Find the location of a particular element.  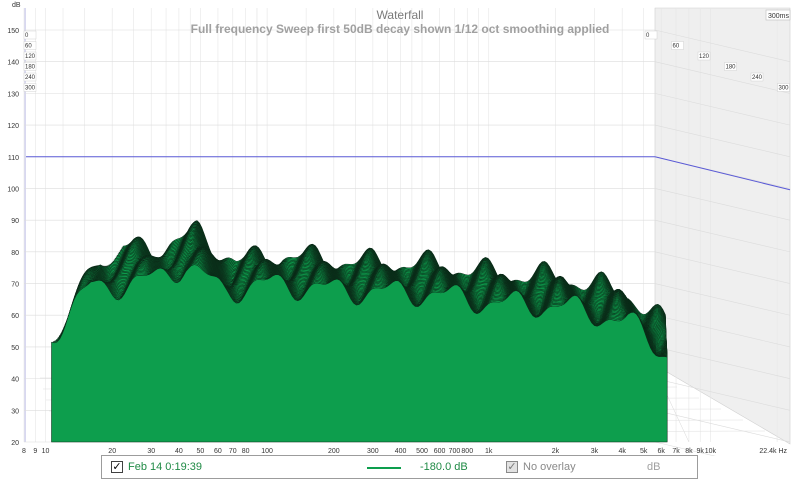

z-tick-label: 300 is located at coordinates (30, 89).